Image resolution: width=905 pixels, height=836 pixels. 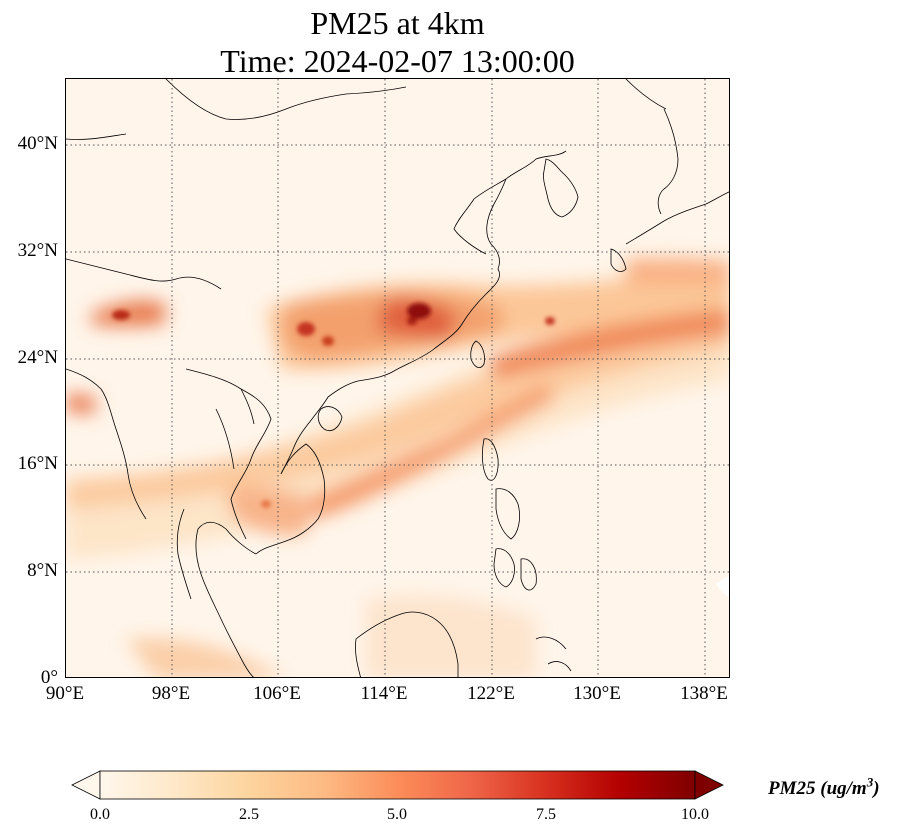 What do you see at coordinates (37, 463) in the screenshot?
I see `lat-tick-16N: 16°N` at bounding box center [37, 463].